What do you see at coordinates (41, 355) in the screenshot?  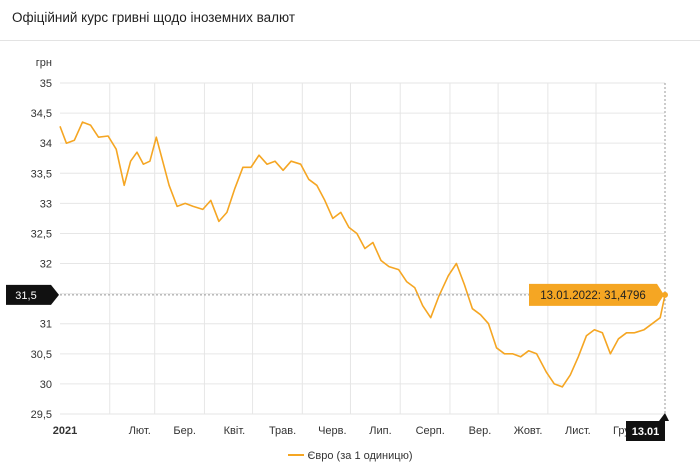 I see `y-tick-label: 30,5` at bounding box center [41, 355].